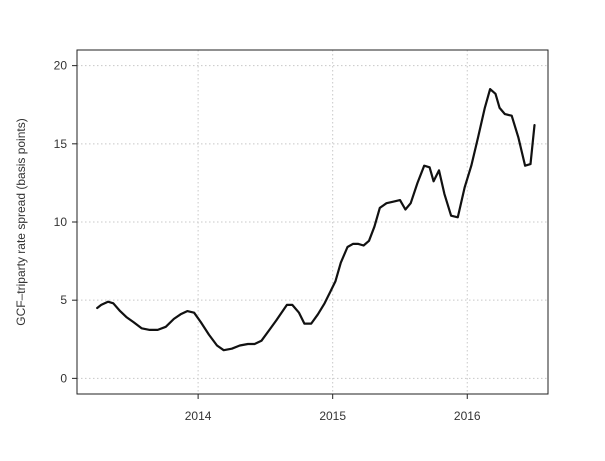 This screenshot has height=461, width=605. What do you see at coordinates (63, 378) in the screenshot?
I see `y-tick-label: 0` at bounding box center [63, 378].